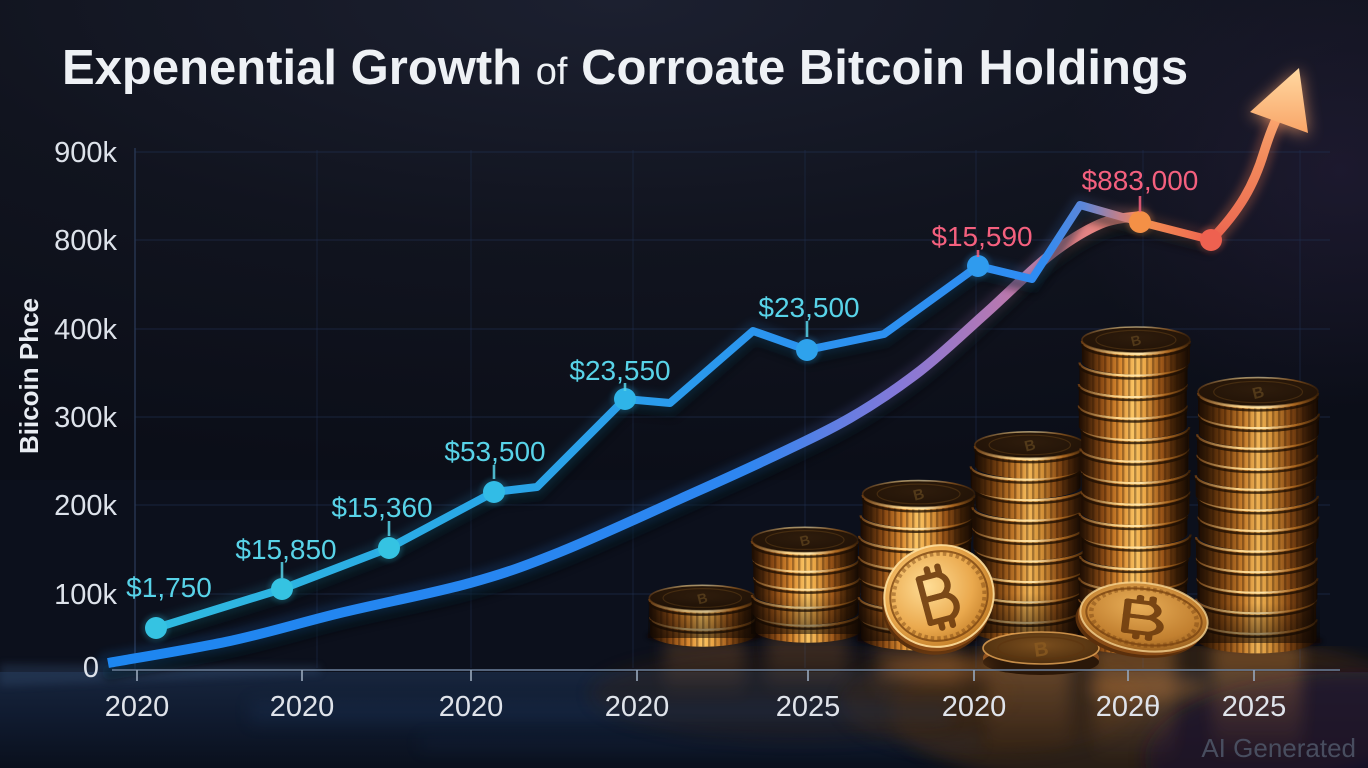  Describe the element at coordinates (981, 236) in the screenshot. I see `svg-text: $15,590` at that location.